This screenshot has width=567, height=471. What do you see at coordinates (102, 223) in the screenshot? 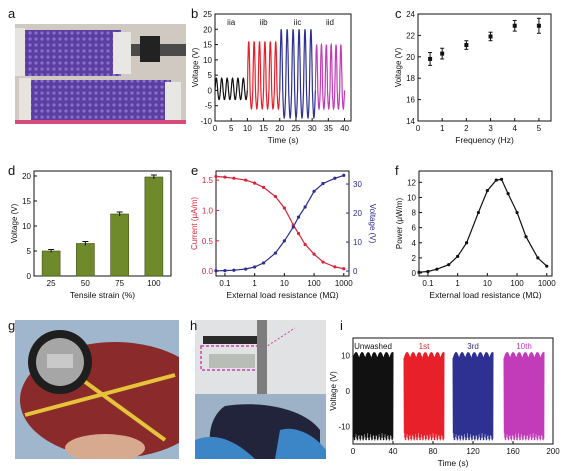
I see `panel-d-frame` at bounding box center [102, 223].